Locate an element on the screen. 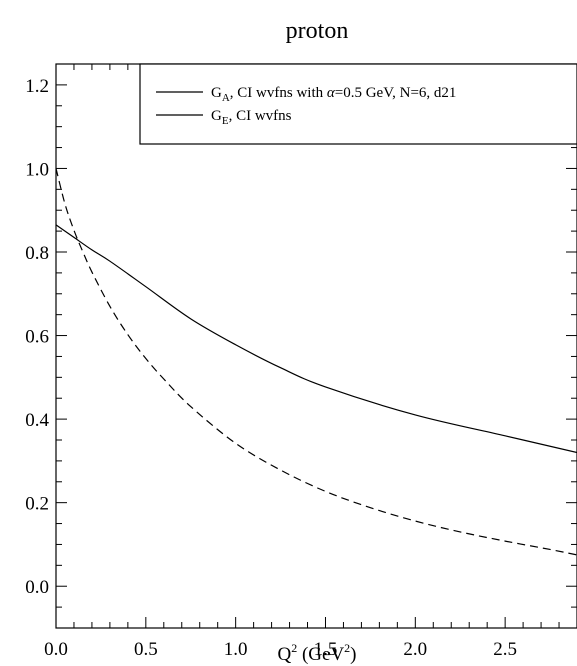 This screenshot has height=666, width=577. legend-box is located at coordinates (358, 104).